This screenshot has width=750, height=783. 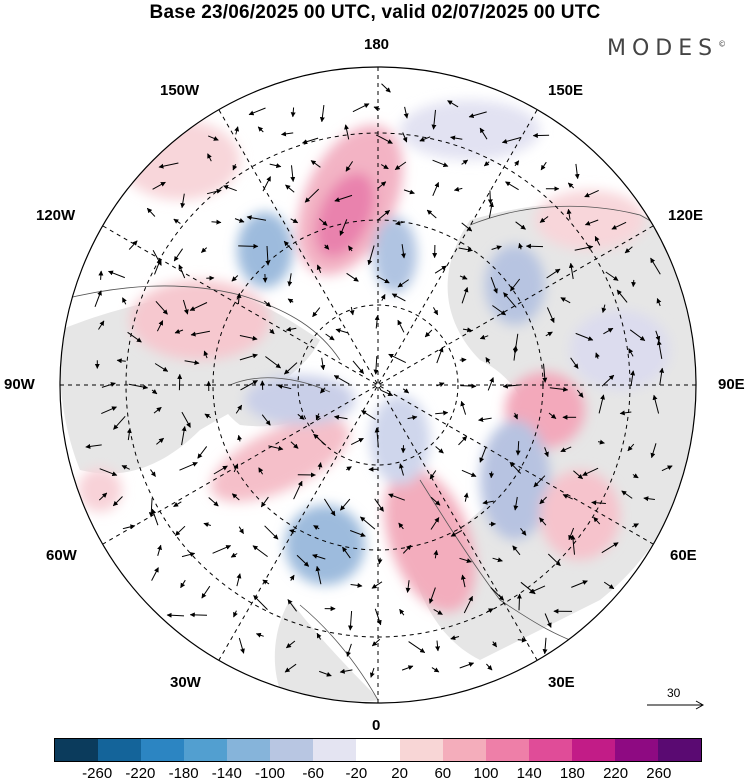 I want to click on lon-label-60w: 60W, so click(x=61, y=555).